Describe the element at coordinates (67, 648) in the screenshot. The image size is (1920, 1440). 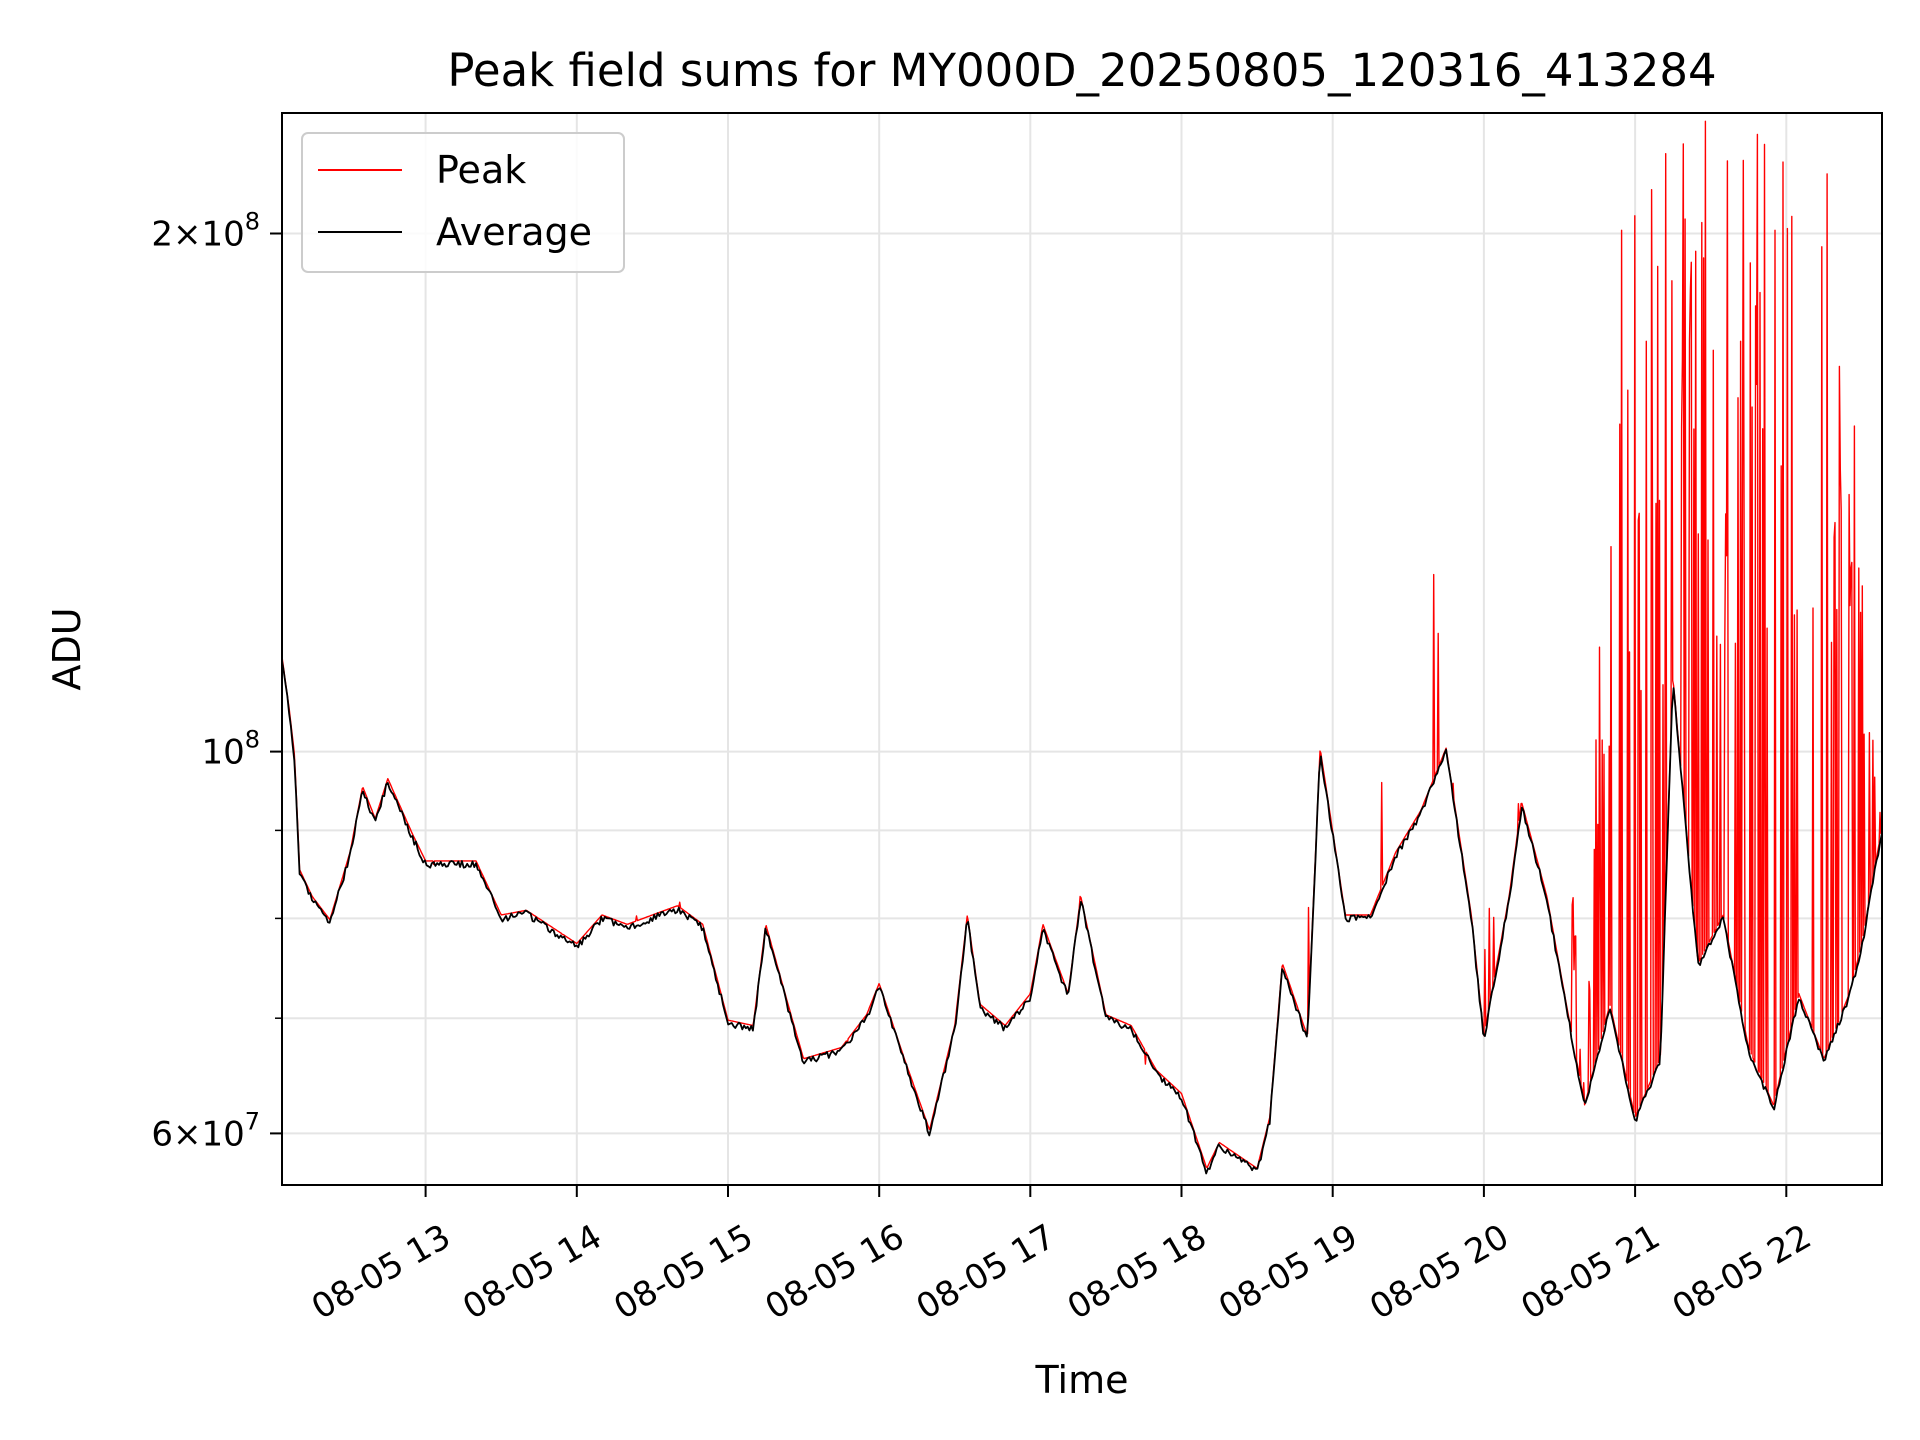
I see `y-axis-label: ADU` at that location.